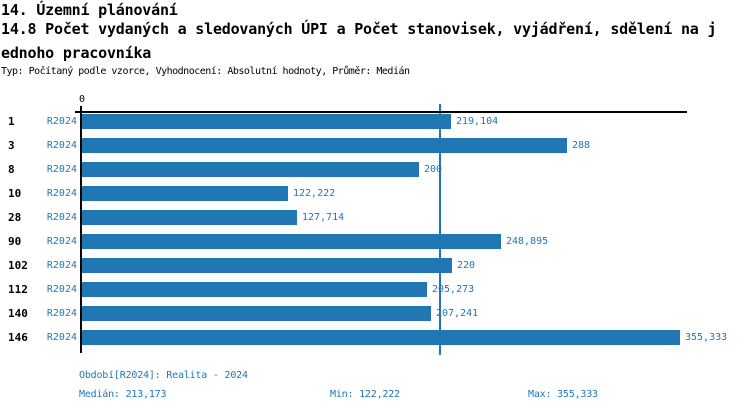 The image size is (750, 414). What do you see at coordinates (15, 217) in the screenshot?
I see `row-category-label: 28` at bounding box center [15, 217].